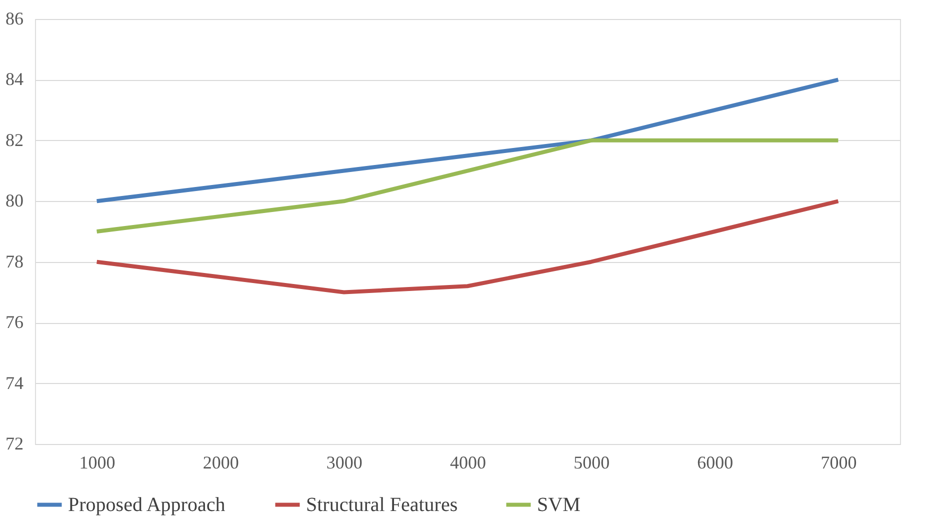  I want to click on x-tick-label: 4000, so click(468, 462).